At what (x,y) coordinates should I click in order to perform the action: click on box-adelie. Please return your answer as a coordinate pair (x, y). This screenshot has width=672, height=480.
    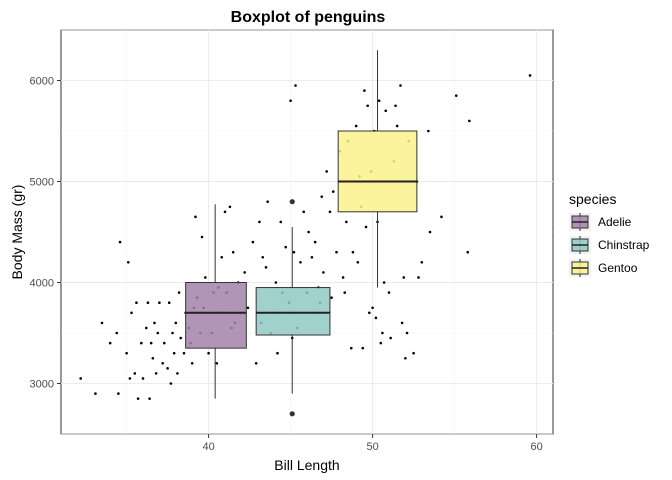
    Looking at the image, I should click on (216, 301).